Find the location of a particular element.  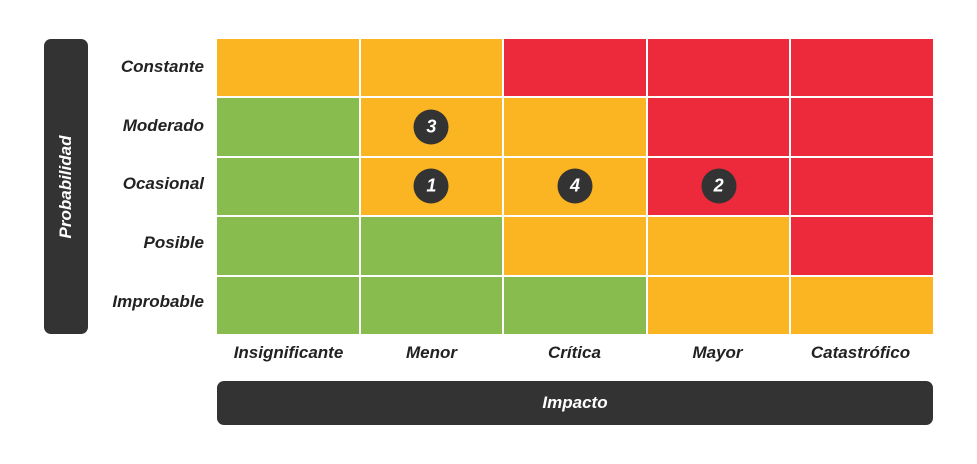

row-label-moderado: Moderado is located at coordinates (163, 125).